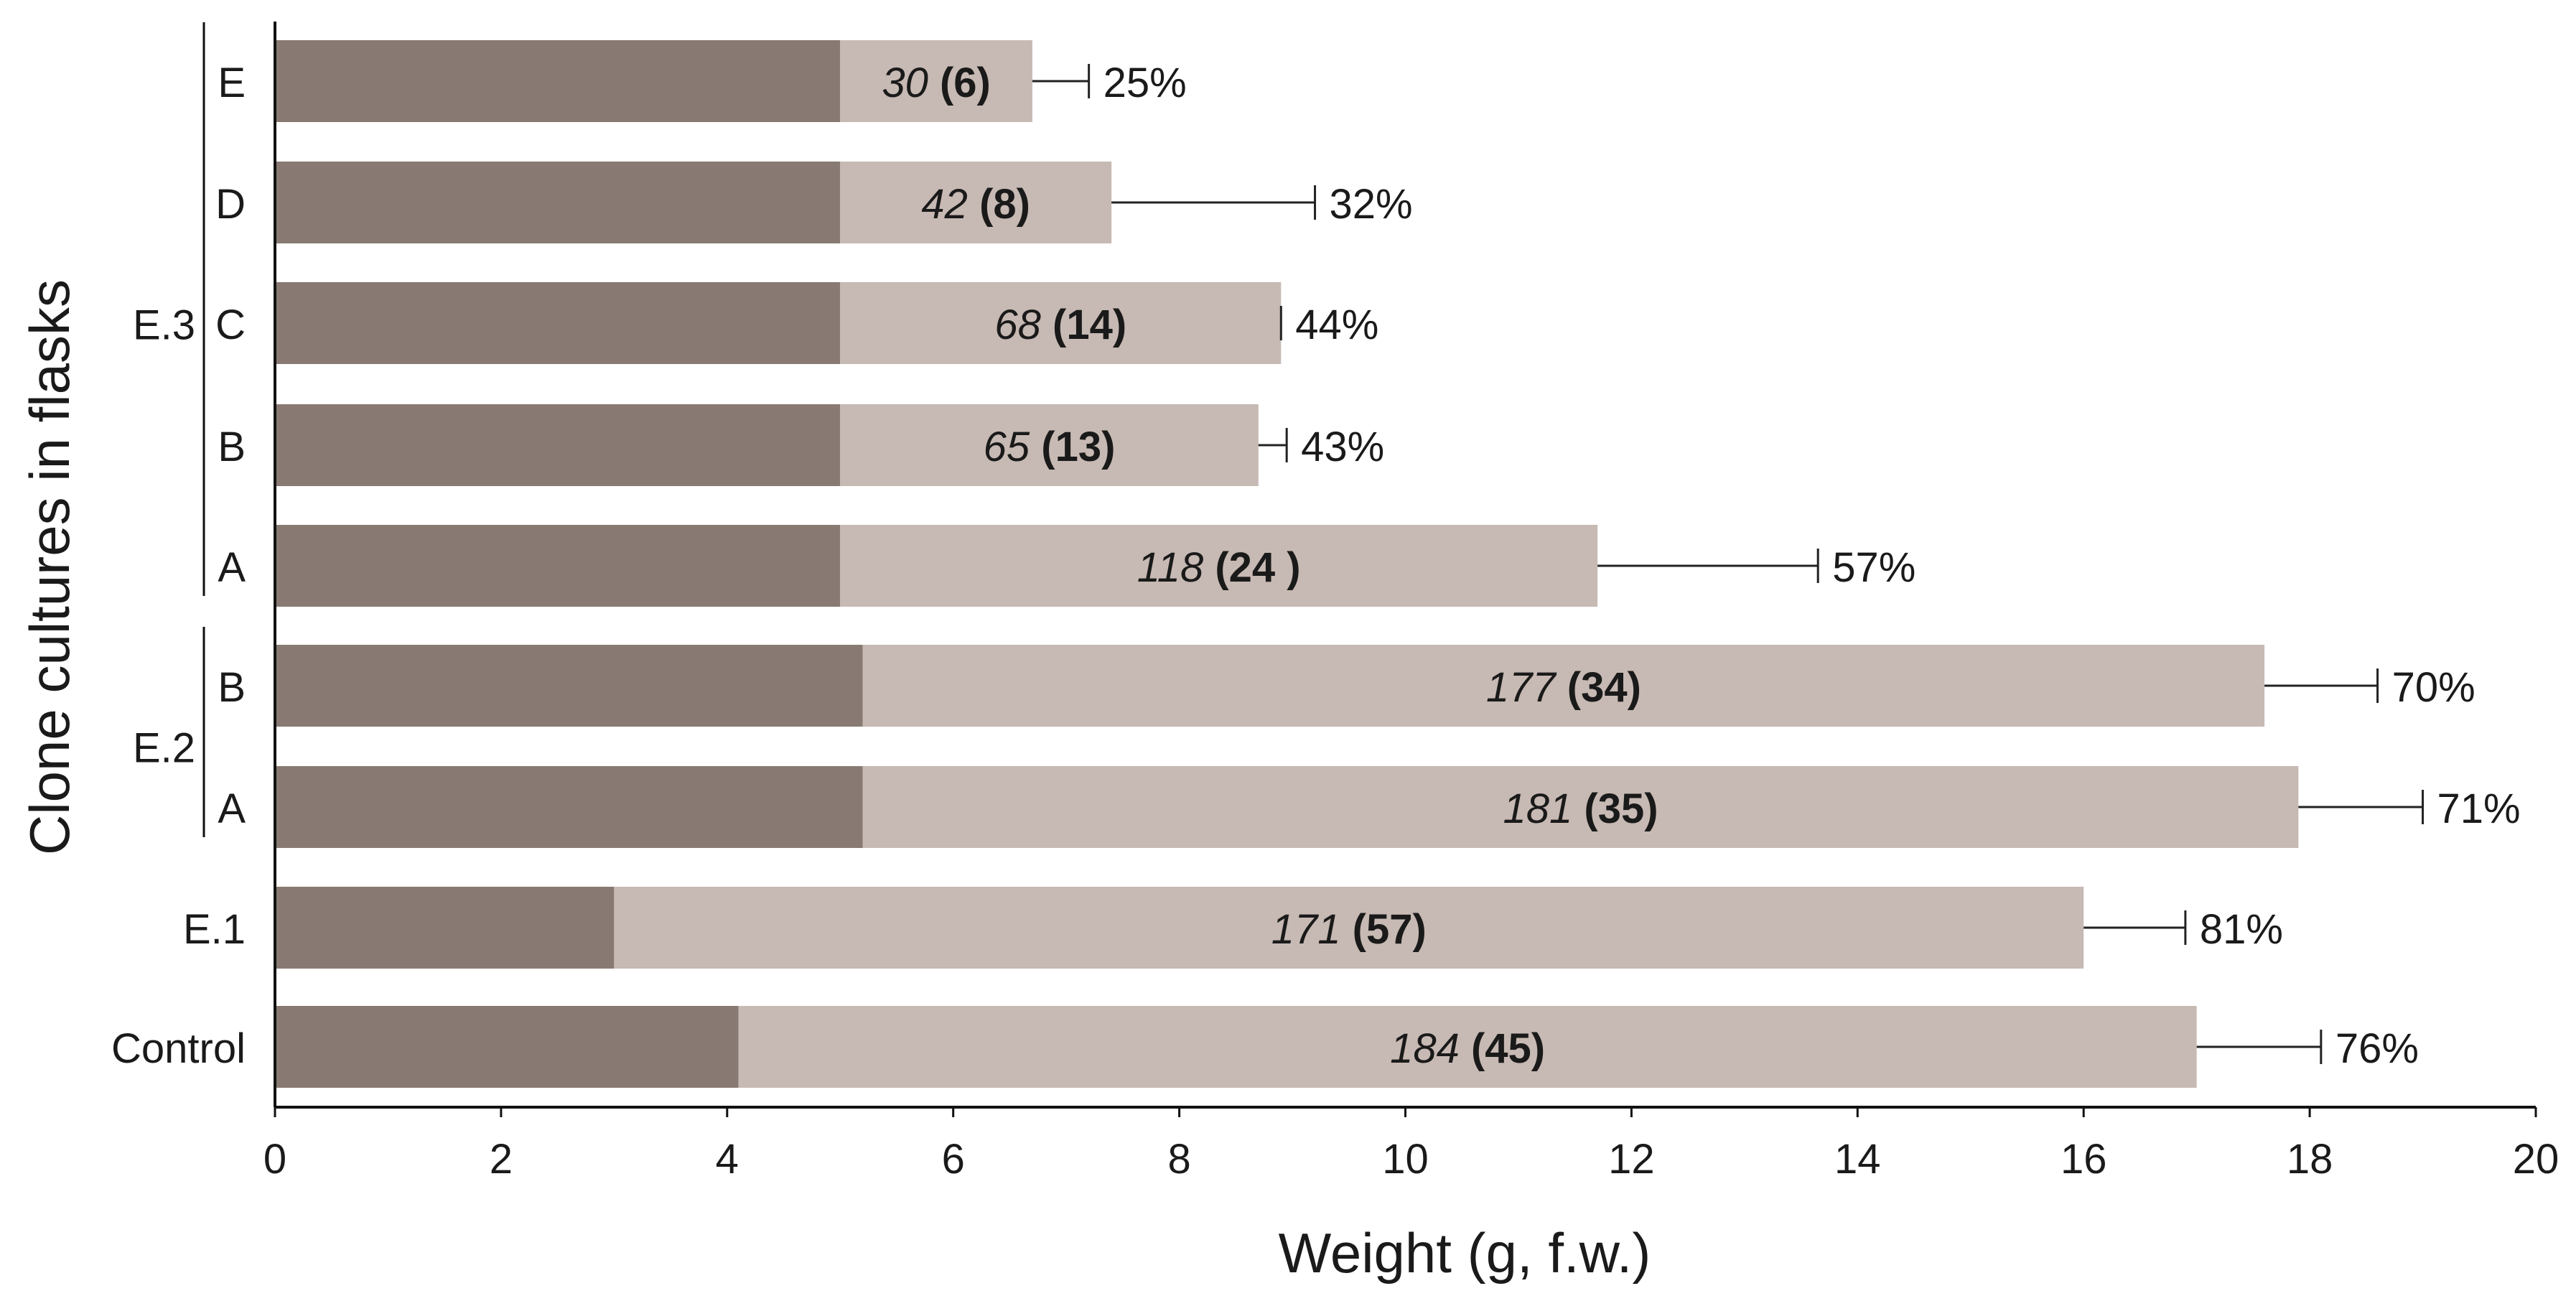 The height and width of the screenshot is (1296, 2576). Describe the element at coordinates (1425, 1048) in the screenshot. I see `value-number-8: 184` at that location.